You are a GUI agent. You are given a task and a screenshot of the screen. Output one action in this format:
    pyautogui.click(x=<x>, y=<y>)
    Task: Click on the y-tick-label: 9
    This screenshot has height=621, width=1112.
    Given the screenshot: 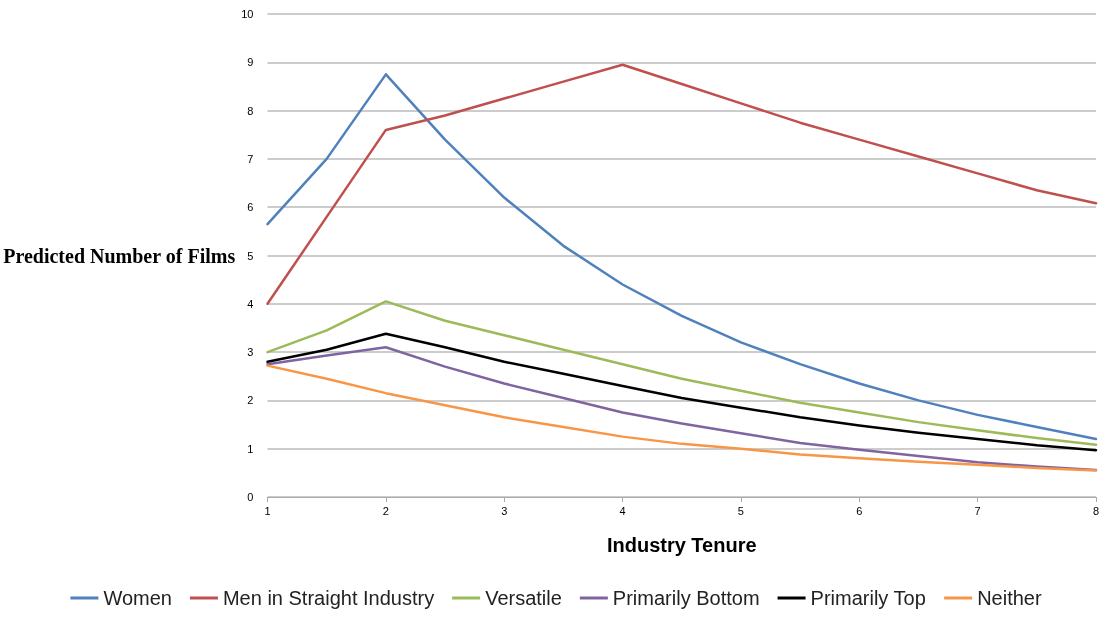 What is the action you would take?
    pyautogui.click(x=250, y=62)
    